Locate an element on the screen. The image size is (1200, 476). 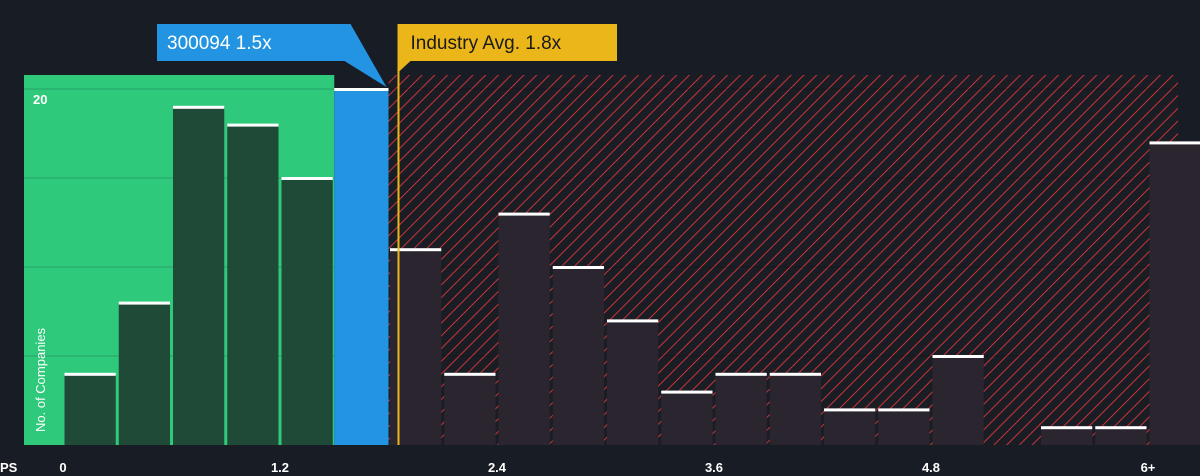
x-tick-label: 3.6 is located at coordinates (714, 467).